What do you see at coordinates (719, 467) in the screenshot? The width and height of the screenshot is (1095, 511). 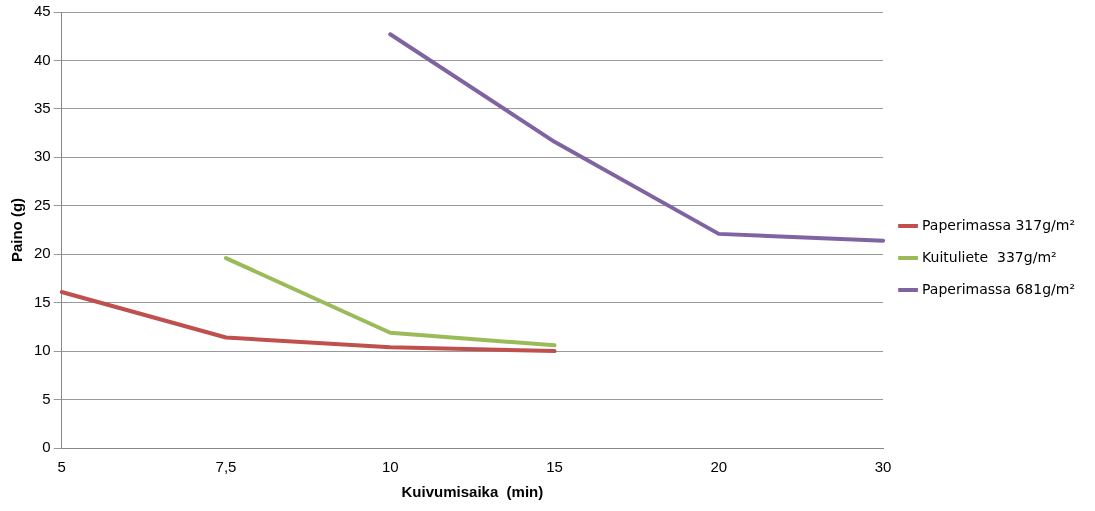 I see `x-tick-label: 20` at bounding box center [719, 467].